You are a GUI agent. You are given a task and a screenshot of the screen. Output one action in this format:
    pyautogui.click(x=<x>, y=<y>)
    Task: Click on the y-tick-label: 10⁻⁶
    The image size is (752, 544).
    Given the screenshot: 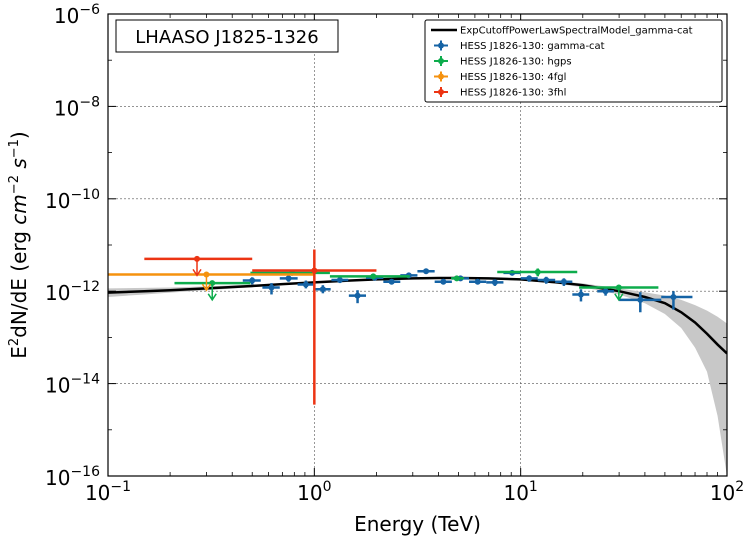 What is the action you would take?
    pyautogui.click(x=77, y=15)
    